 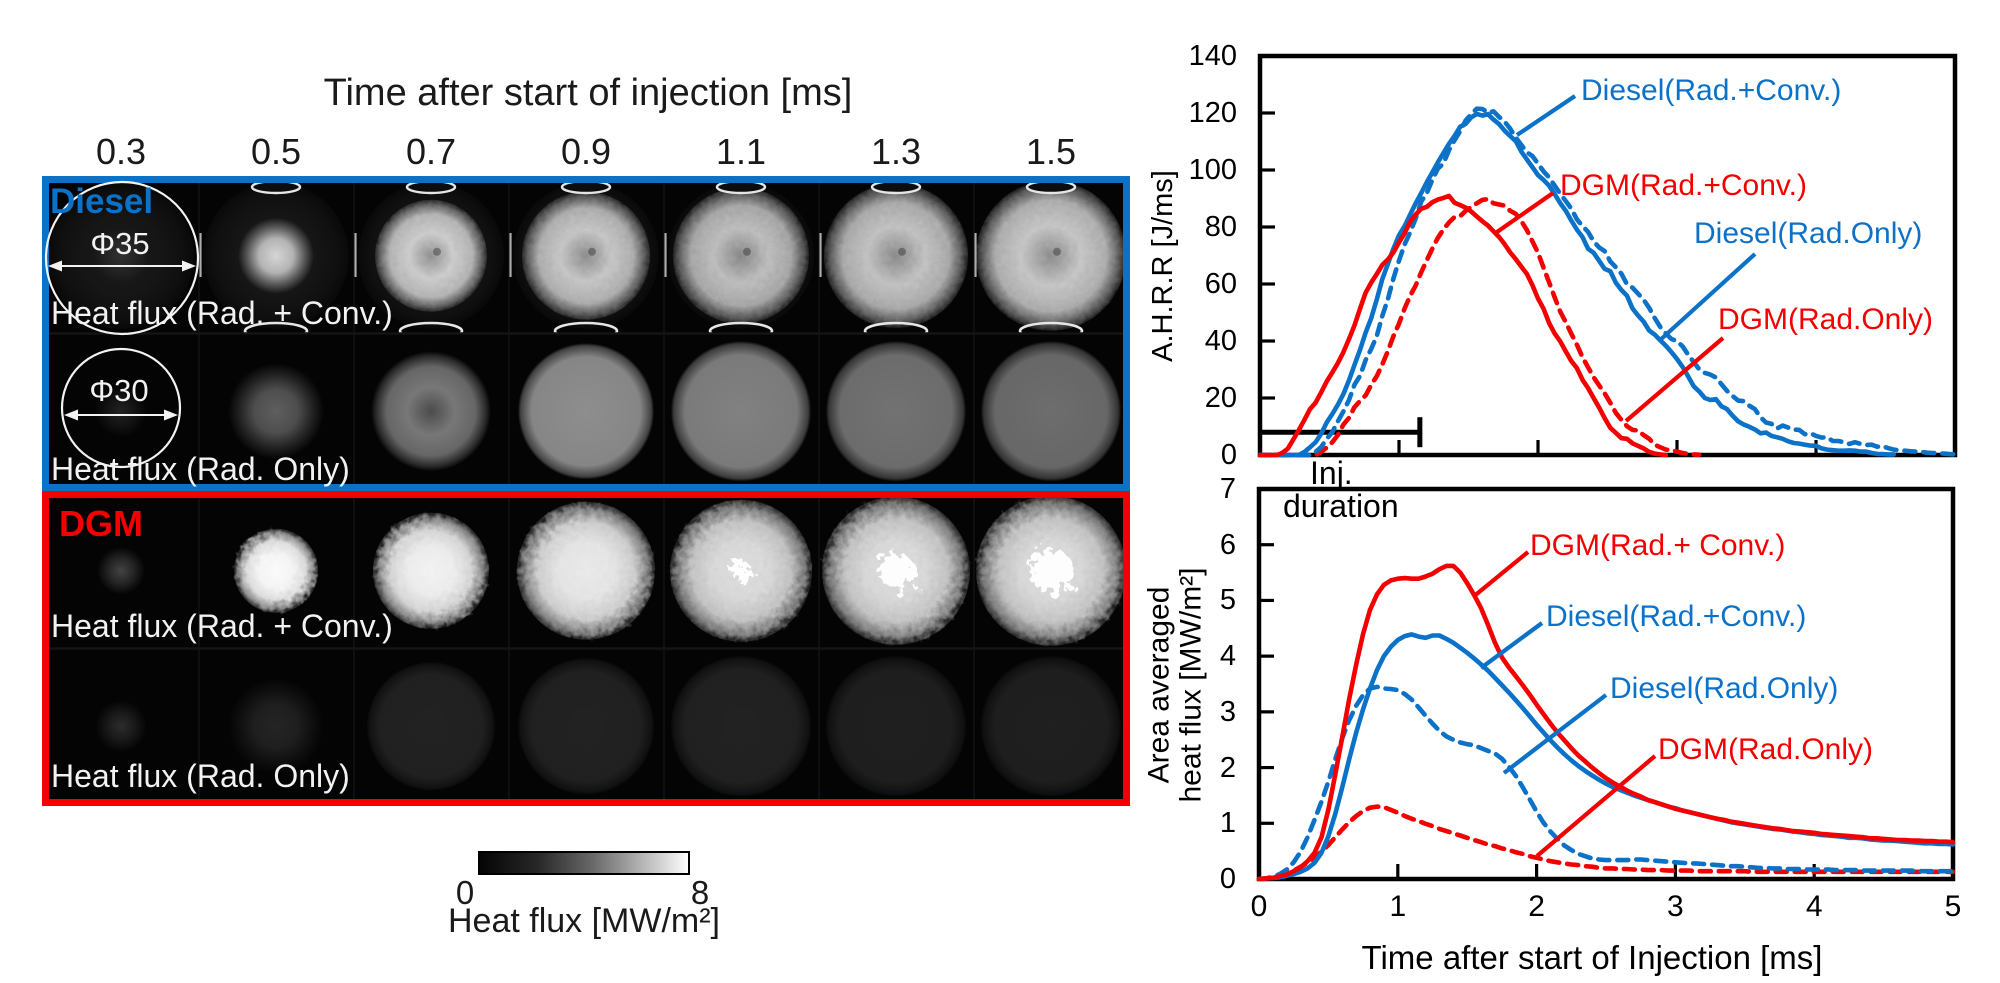 I want to click on flux-y-tick-label: 2, so click(x=1227, y=767).